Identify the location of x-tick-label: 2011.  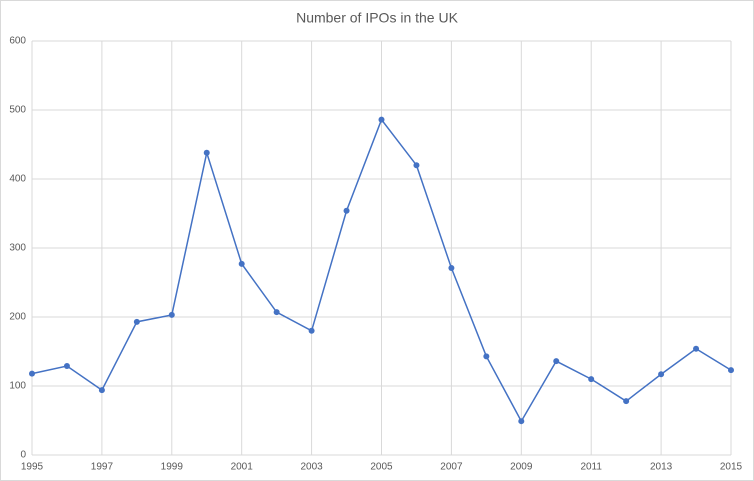
(591, 467).